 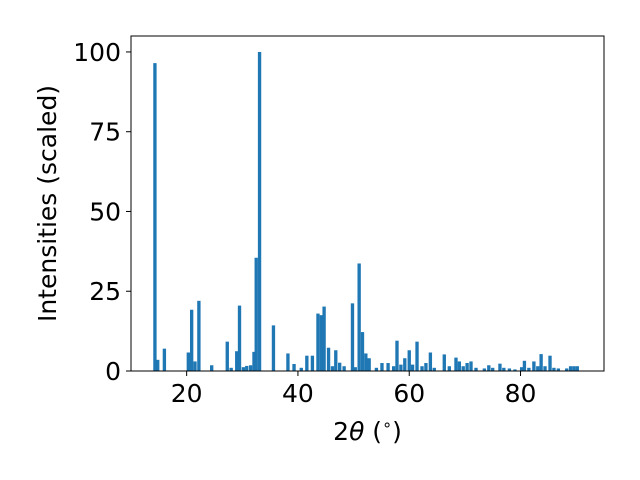 What do you see at coordinates (397, 431) in the screenshot?
I see `x-axis-label-end: )` at bounding box center [397, 431].